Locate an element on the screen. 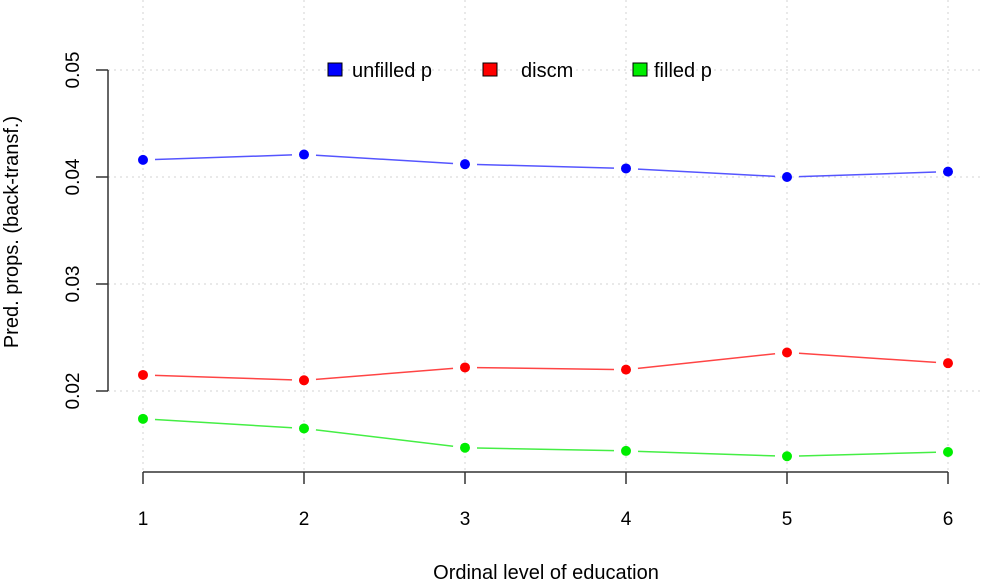  y-tick-label: 0.03 is located at coordinates (73, 284).